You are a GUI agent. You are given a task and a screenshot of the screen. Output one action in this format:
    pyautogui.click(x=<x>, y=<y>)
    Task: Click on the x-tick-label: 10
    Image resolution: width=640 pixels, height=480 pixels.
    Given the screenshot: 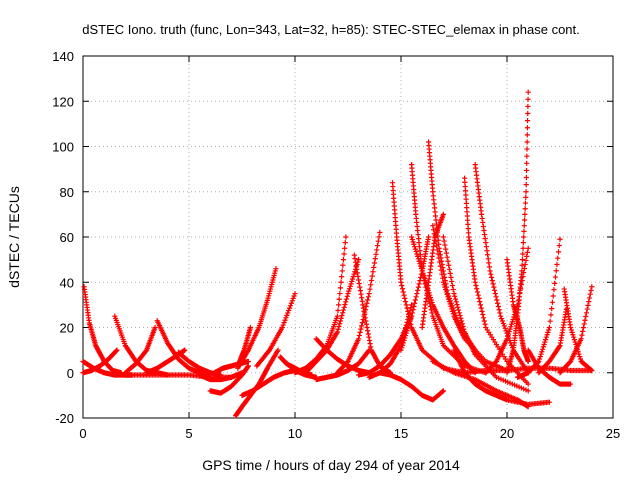 What is the action you would take?
    pyautogui.click(x=295, y=433)
    